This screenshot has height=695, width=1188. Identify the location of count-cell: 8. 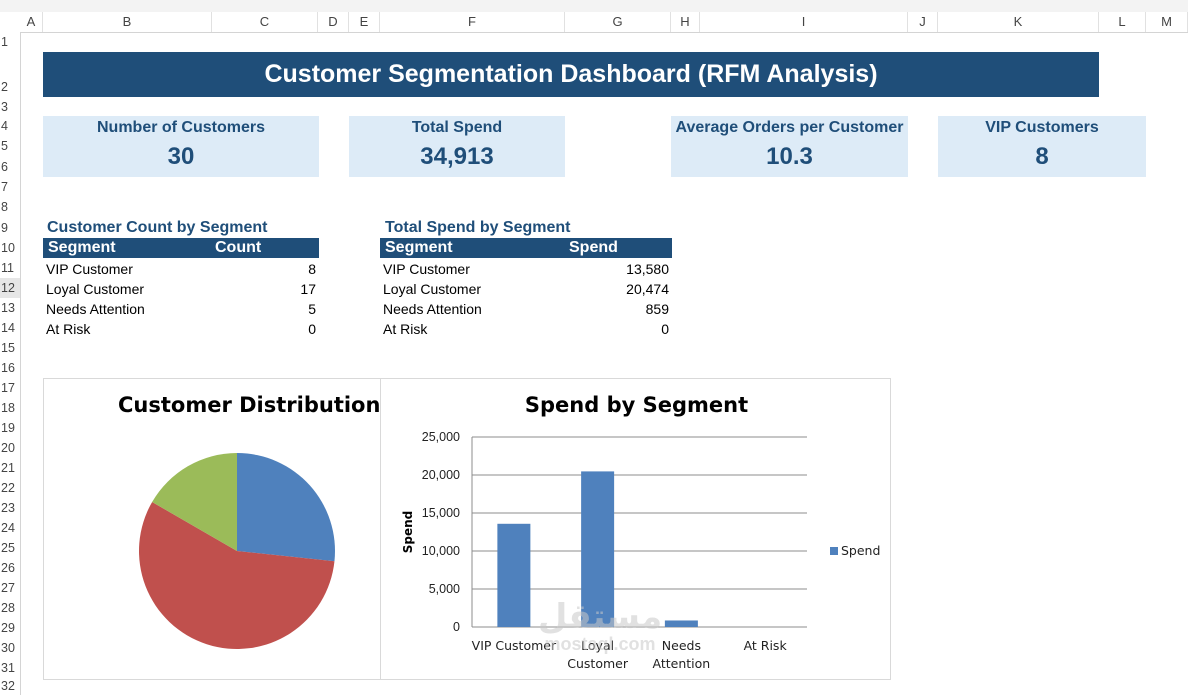
(312, 269).